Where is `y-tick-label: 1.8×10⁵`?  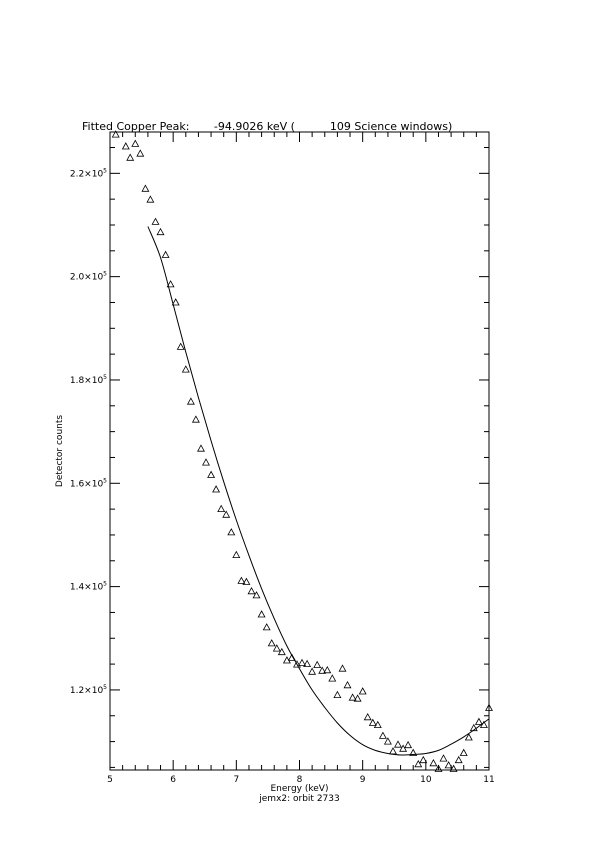
y-tick-label: 1.8×10⁵ is located at coordinates (88, 380).